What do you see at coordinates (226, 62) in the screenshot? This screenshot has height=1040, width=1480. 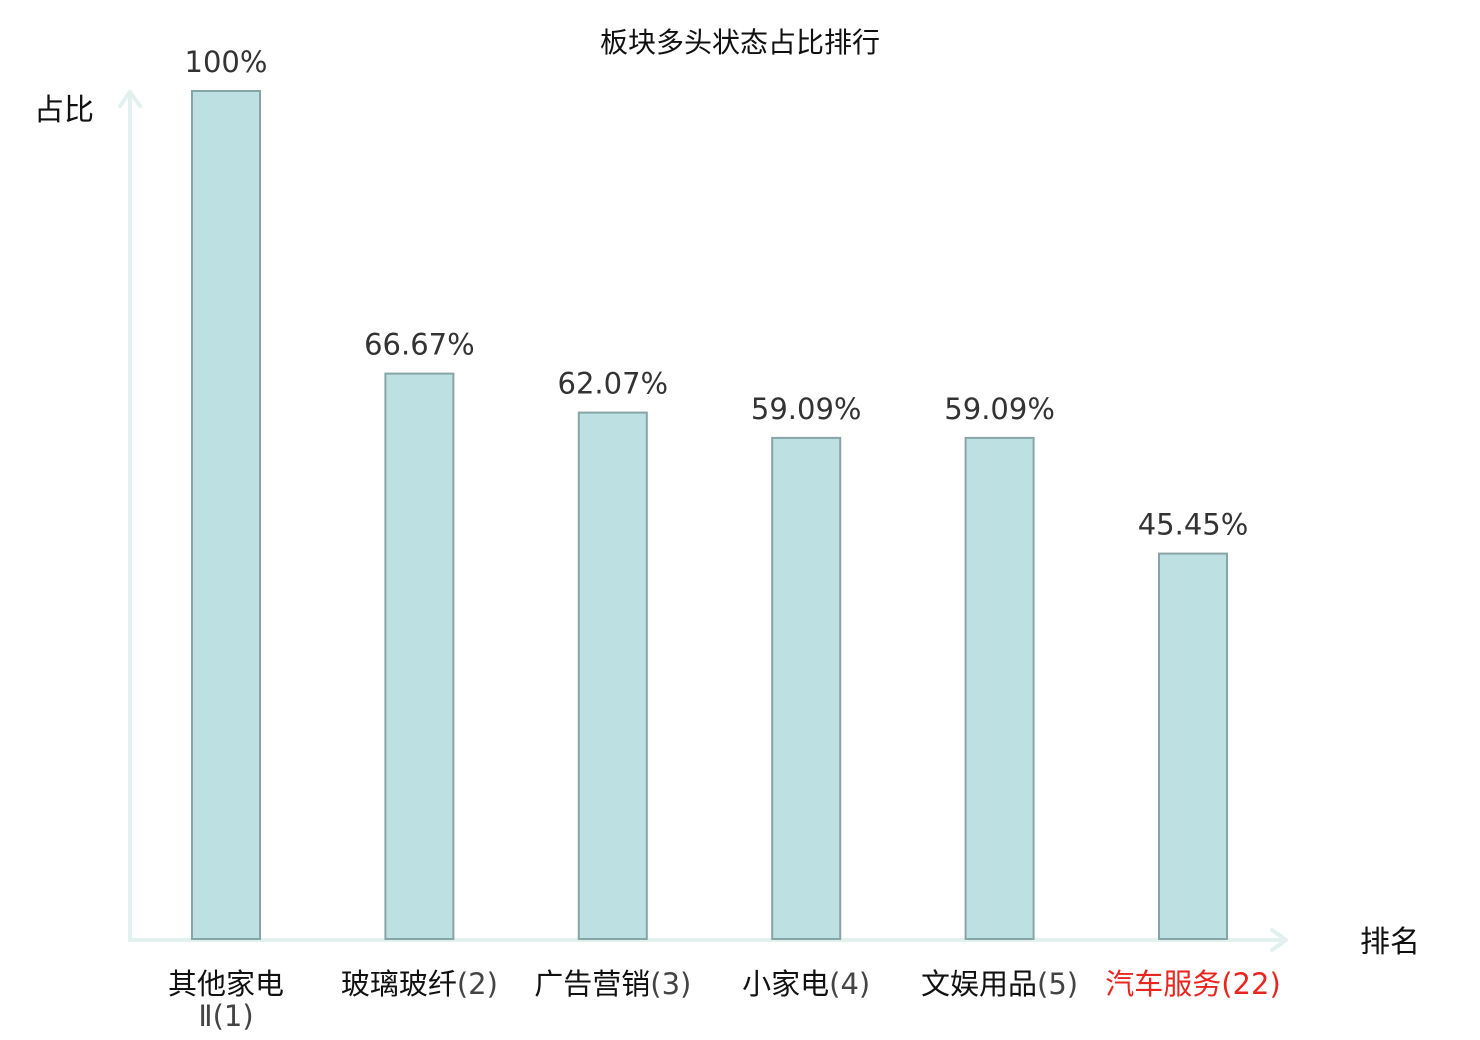 I see `value-label-1: 100%` at bounding box center [226, 62].